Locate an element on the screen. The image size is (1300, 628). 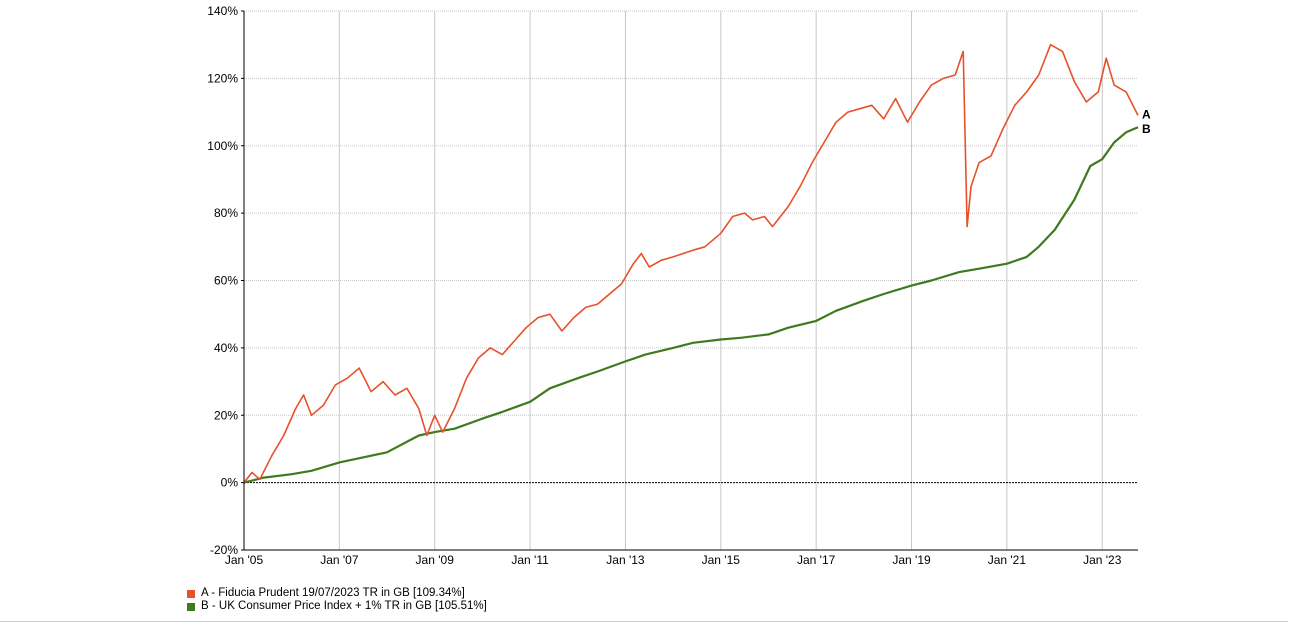
series-end-labels: BA is located at coordinates (1146, 121).